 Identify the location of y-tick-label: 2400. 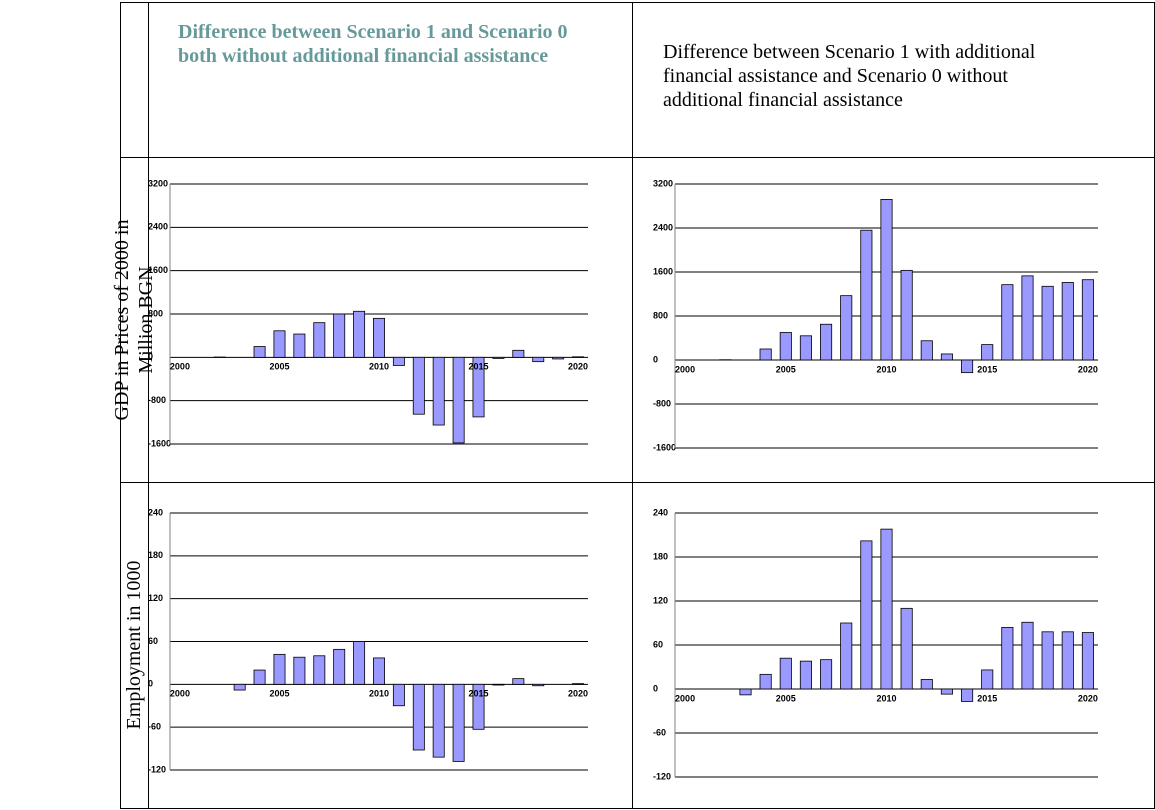
(663, 227).